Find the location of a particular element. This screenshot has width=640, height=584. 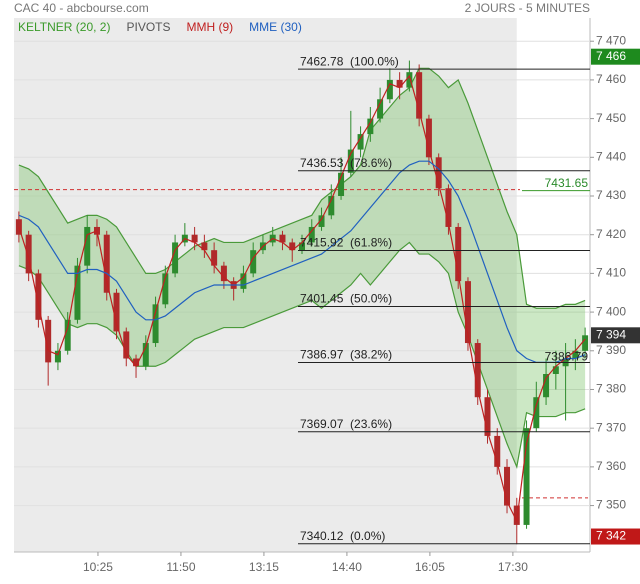

y-tick-label: 7 410 is located at coordinates (611, 273).